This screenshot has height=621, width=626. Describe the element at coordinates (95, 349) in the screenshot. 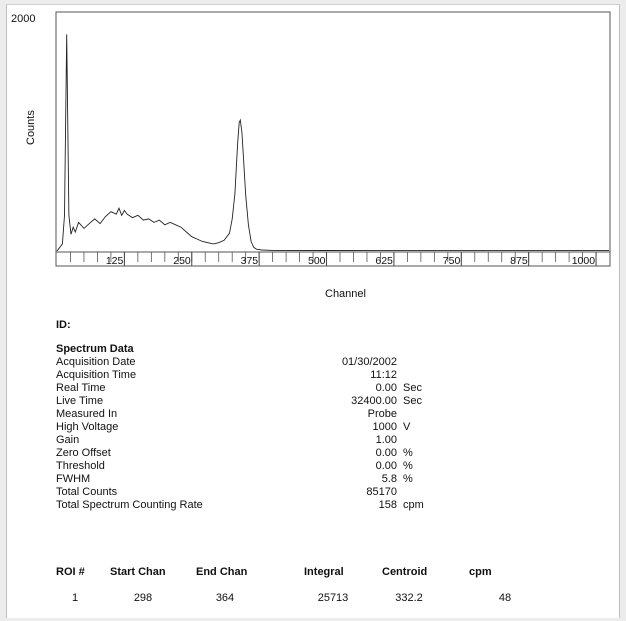

I see `spectrum-data-title: Spectrum Data` at that location.